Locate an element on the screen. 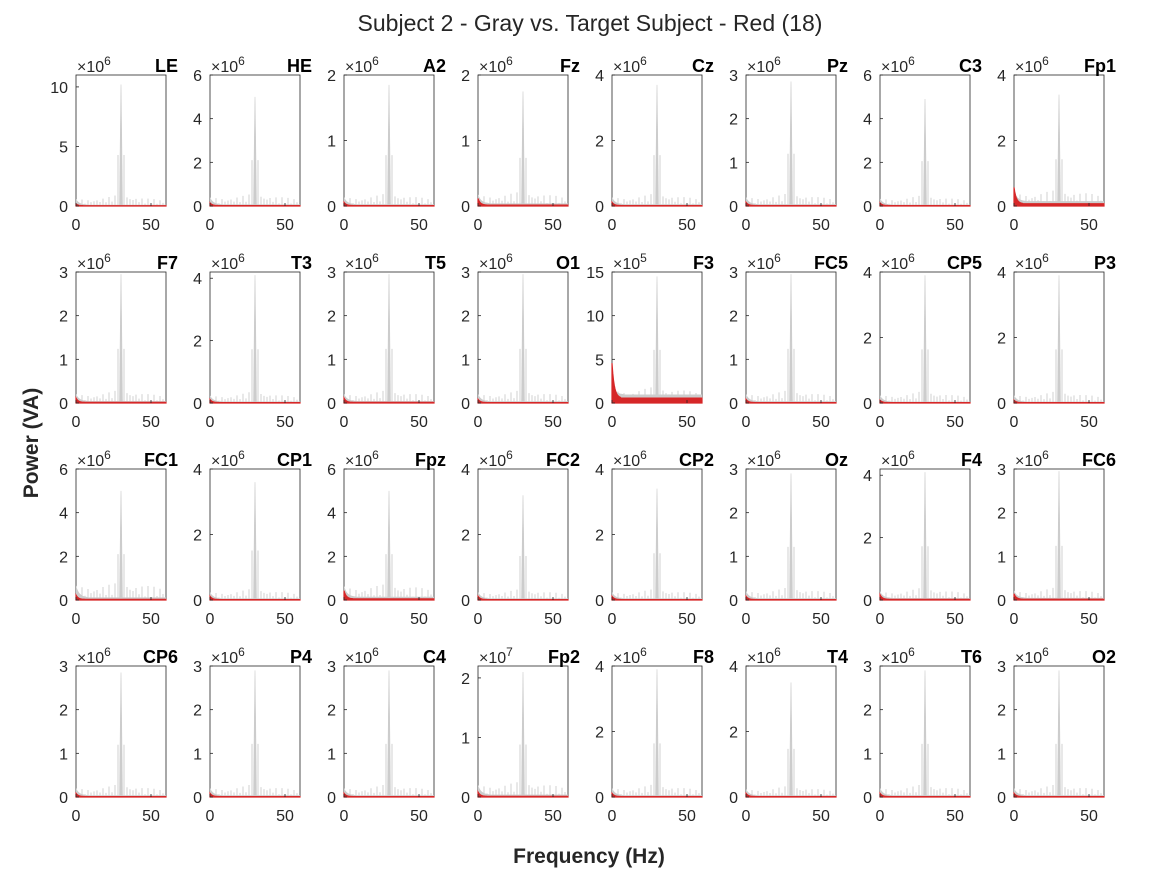  subplot-t4: 0 2 4 0 50 ×106 T4 is located at coordinates (788, 735).